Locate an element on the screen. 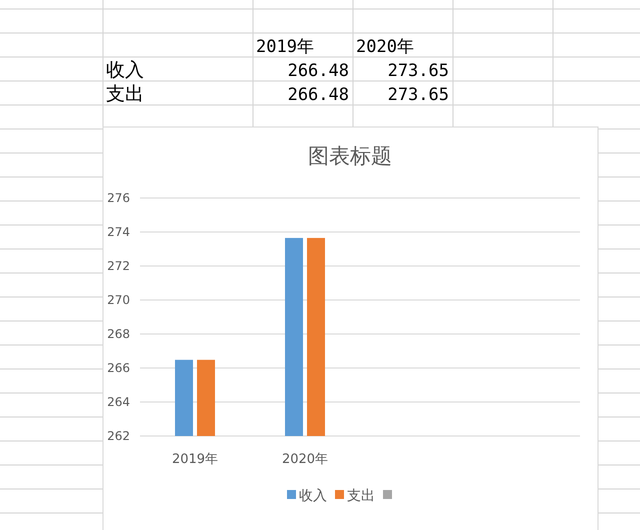 This screenshot has width=640, height=530. category-label: 2019年 is located at coordinates (285, 47).